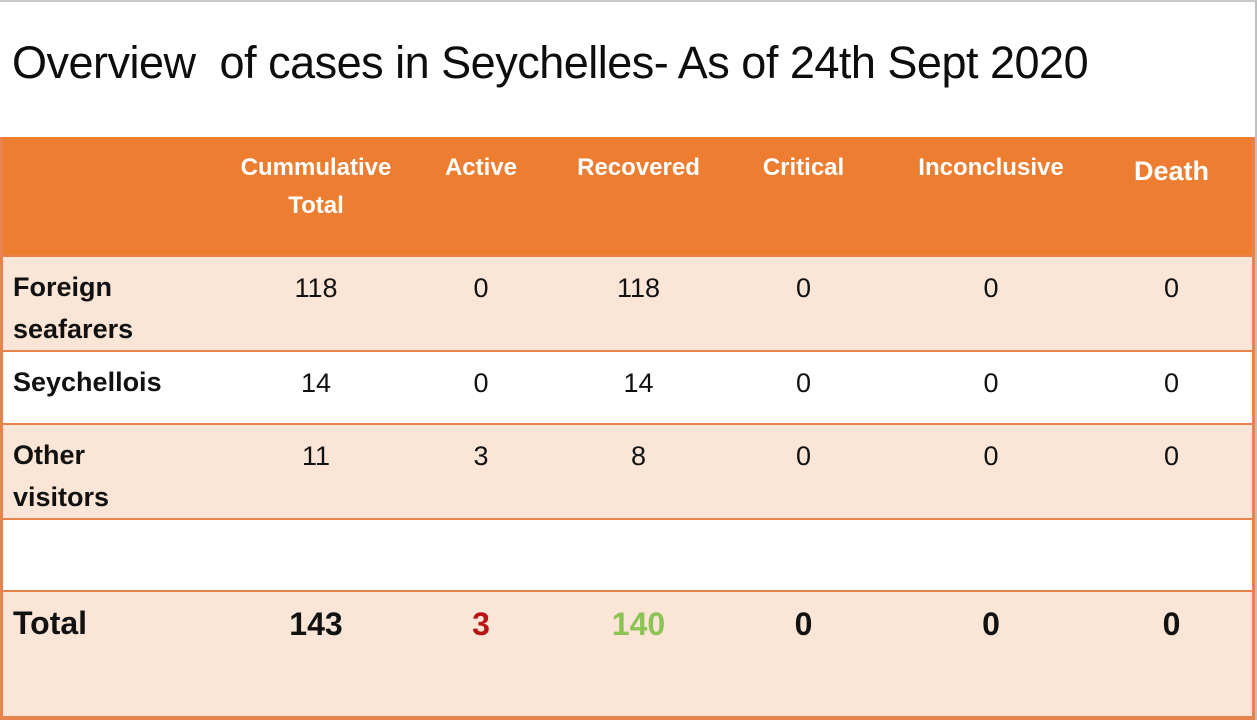 This screenshot has height=720, width=1257. I want to click on column-header-recovered: Recovered, so click(638, 167).